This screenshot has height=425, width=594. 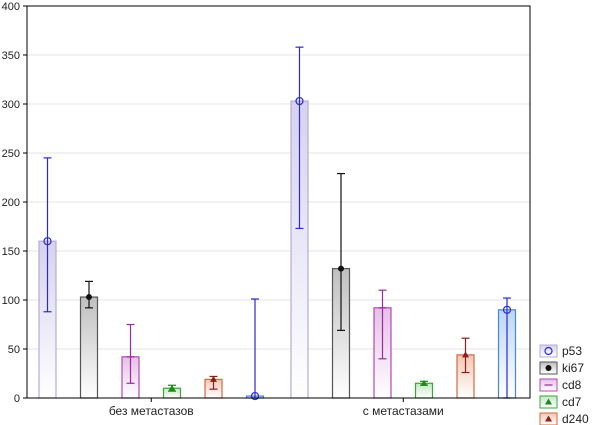 What do you see at coordinates (11, 301) in the screenshot?
I see `y-tick-label: 100` at bounding box center [11, 301].